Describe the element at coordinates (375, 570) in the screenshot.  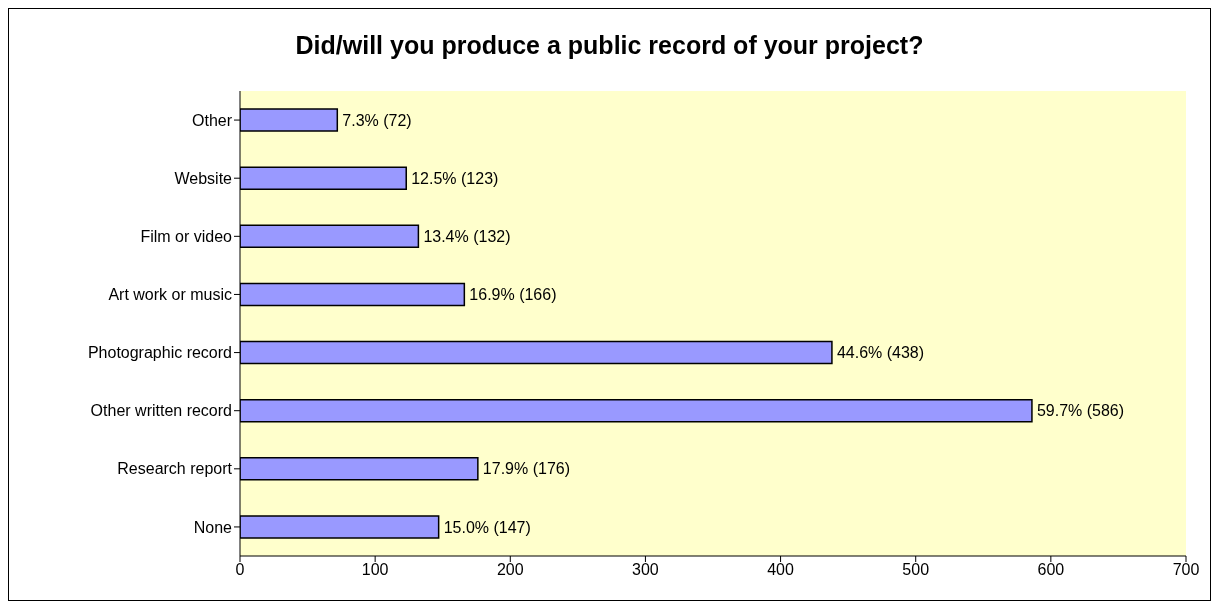
I see `x-tick-label: 100` at that location.